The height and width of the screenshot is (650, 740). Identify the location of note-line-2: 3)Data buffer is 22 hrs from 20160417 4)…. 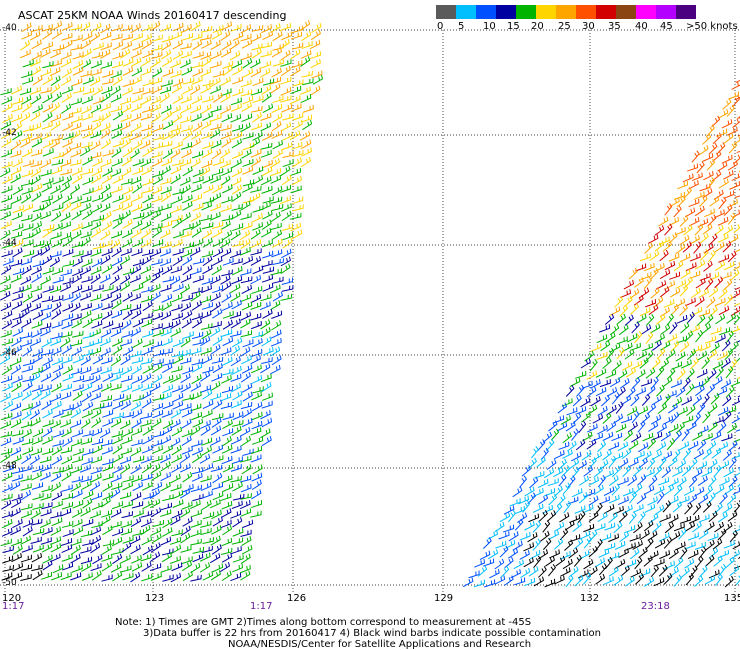
(372, 633).